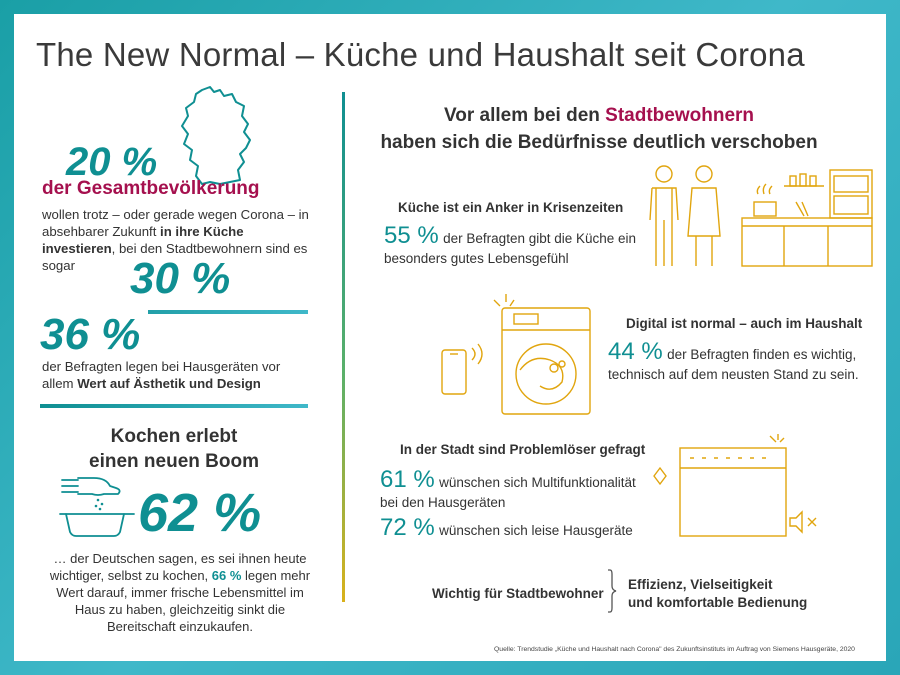 The height and width of the screenshot is (675, 900). I want to click on boom-heading-line-2: einen neuen Boom, so click(174, 461).